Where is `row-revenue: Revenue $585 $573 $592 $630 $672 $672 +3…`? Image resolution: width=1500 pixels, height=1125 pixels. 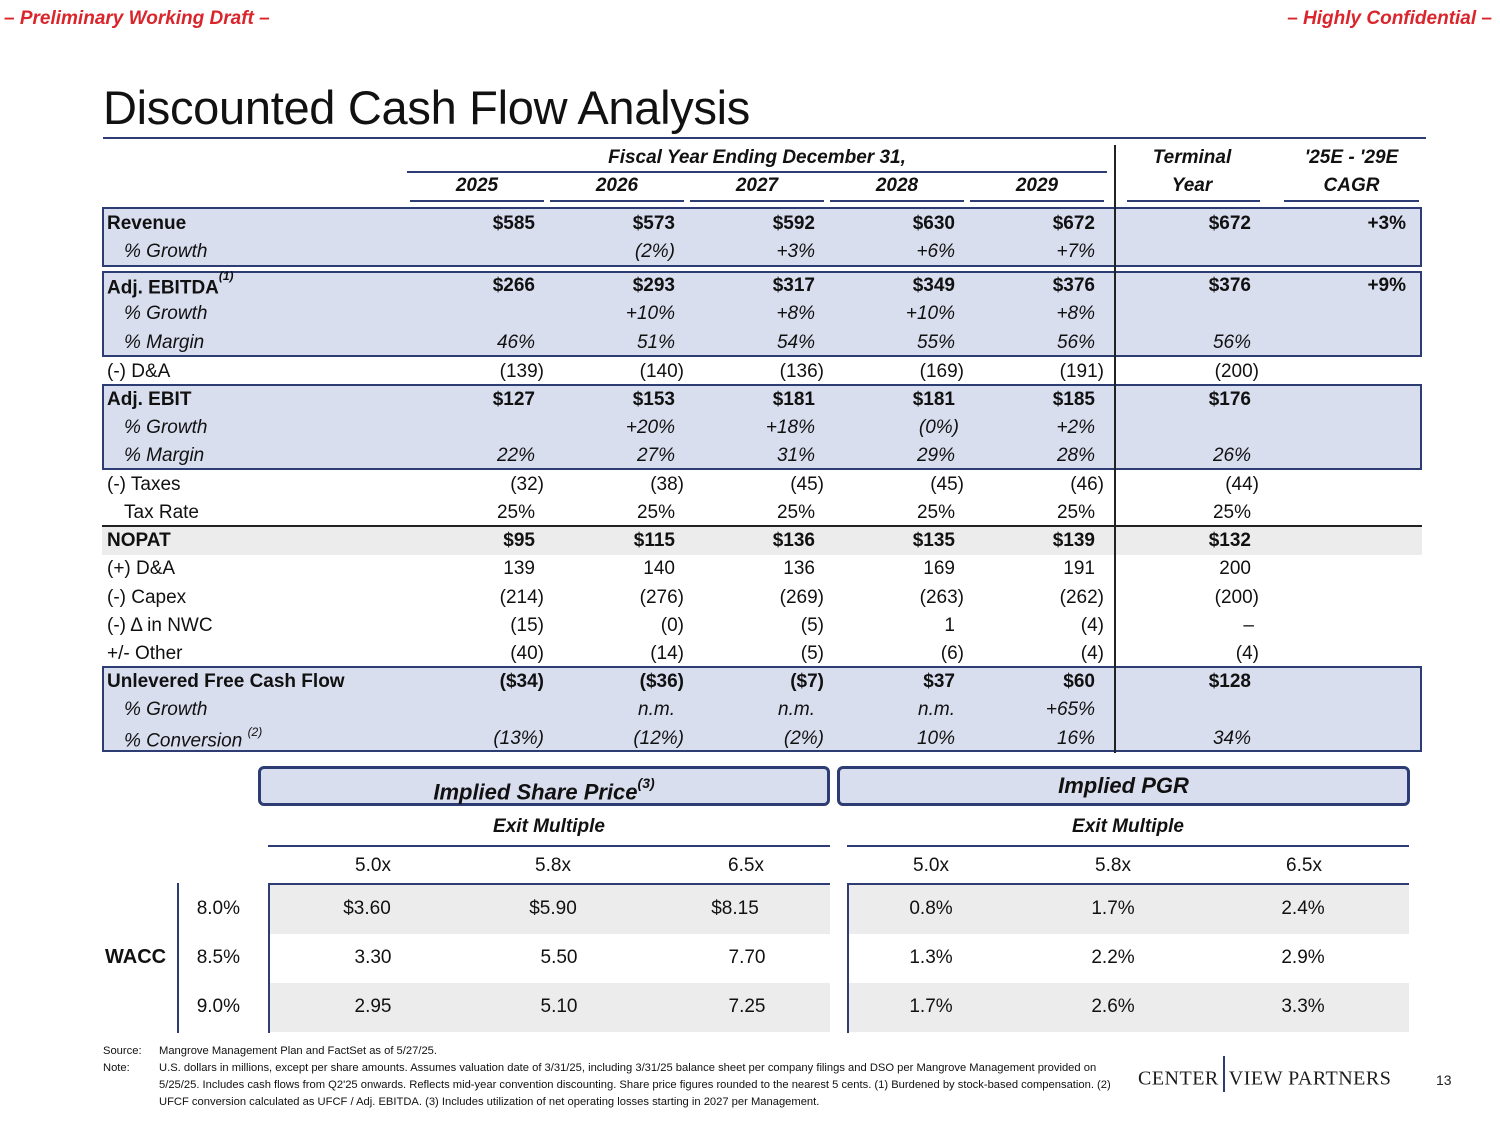 row-revenue: Revenue $585 $573 $592 $630 $672 $672 +3… is located at coordinates (762, 224).